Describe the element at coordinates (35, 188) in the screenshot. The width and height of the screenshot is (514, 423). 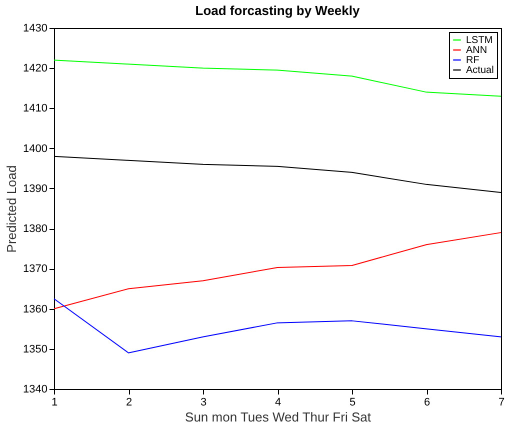
I see `y-tick-label: 1390` at that location.